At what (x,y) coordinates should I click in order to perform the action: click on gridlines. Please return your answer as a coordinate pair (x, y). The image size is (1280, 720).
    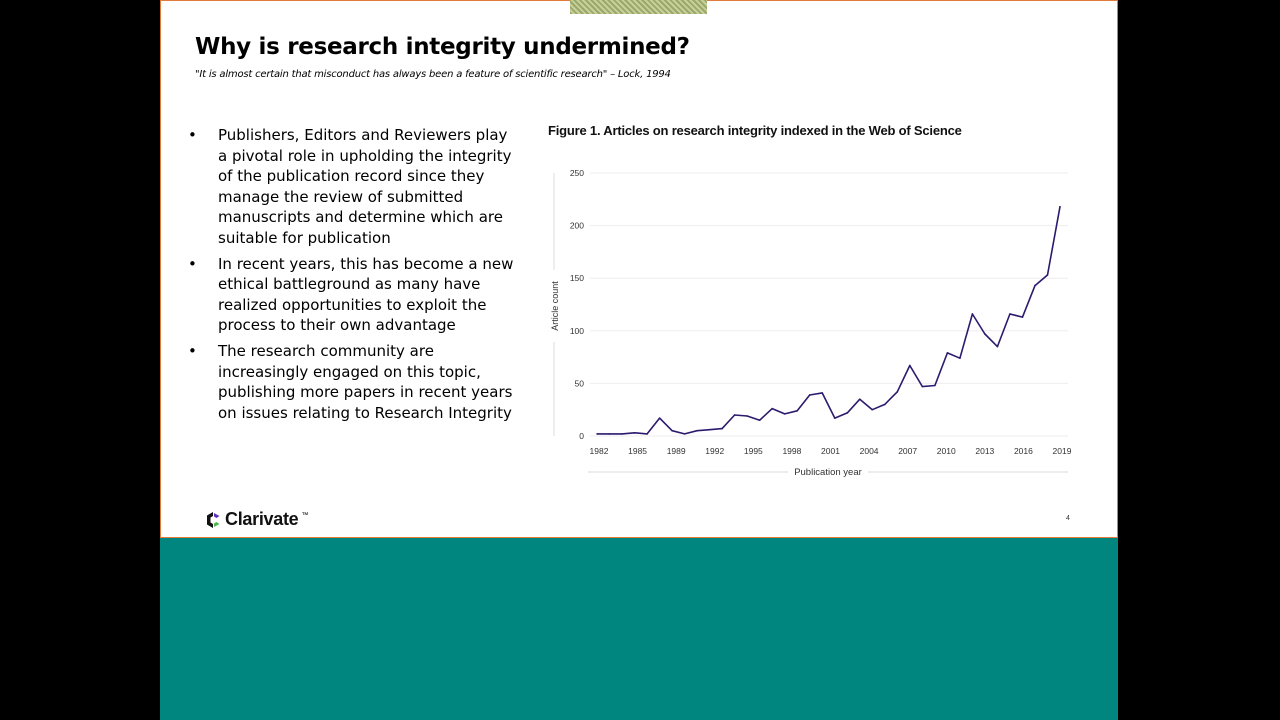
    Looking at the image, I should click on (829, 304).